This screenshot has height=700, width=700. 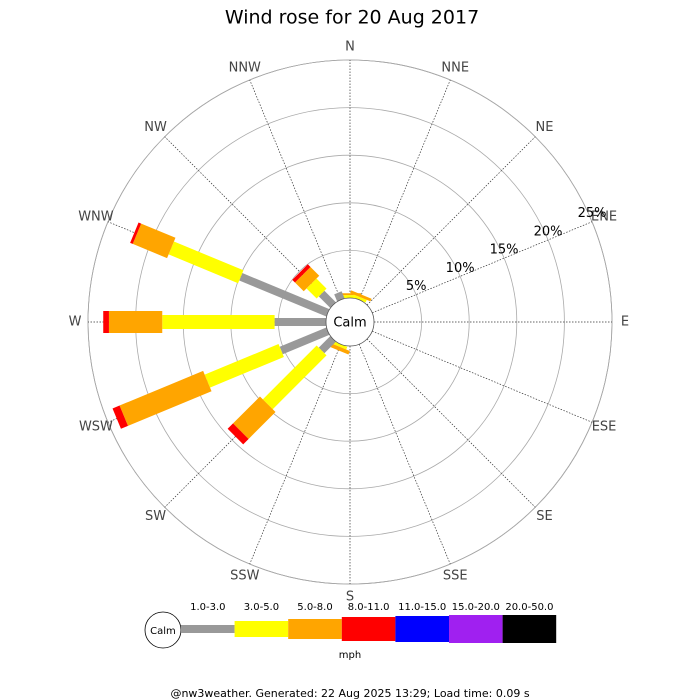 What do you see at coordinates (625, 322) in the screenshot?
I see `direction-label: E` at bounding box center [625, 322].